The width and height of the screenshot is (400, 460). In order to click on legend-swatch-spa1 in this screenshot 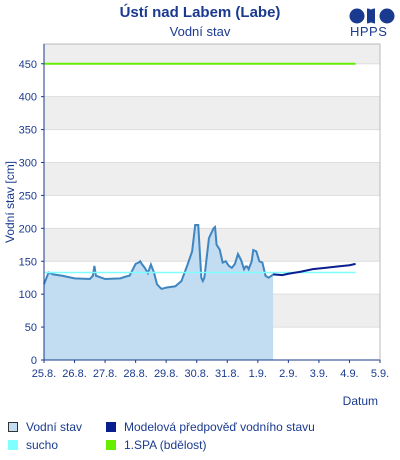, I will do `click(111, 445)`.